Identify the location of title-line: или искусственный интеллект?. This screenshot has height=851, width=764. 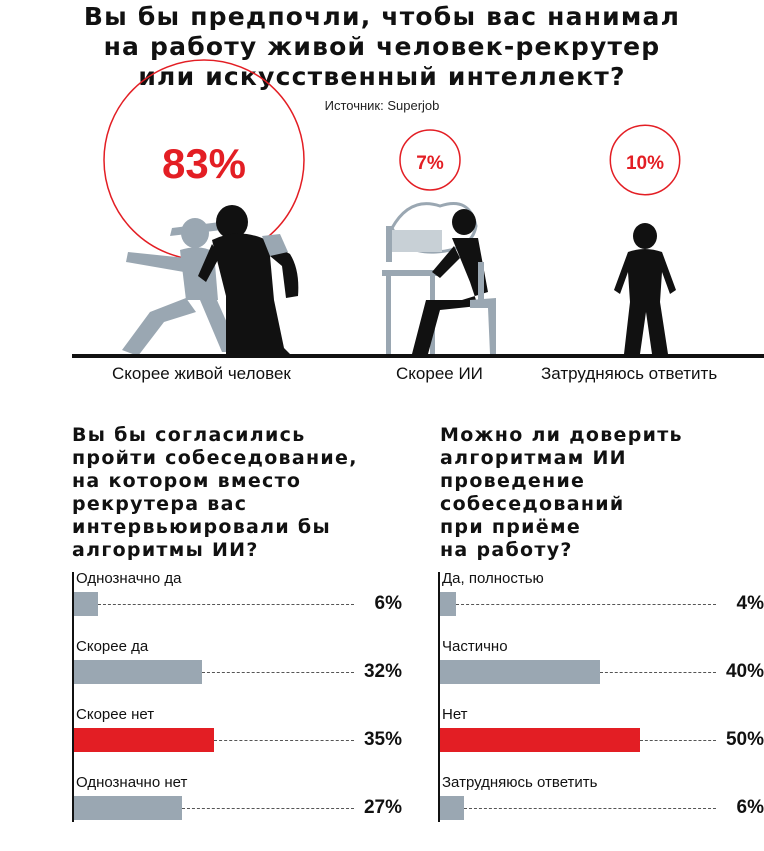
(382, 76).